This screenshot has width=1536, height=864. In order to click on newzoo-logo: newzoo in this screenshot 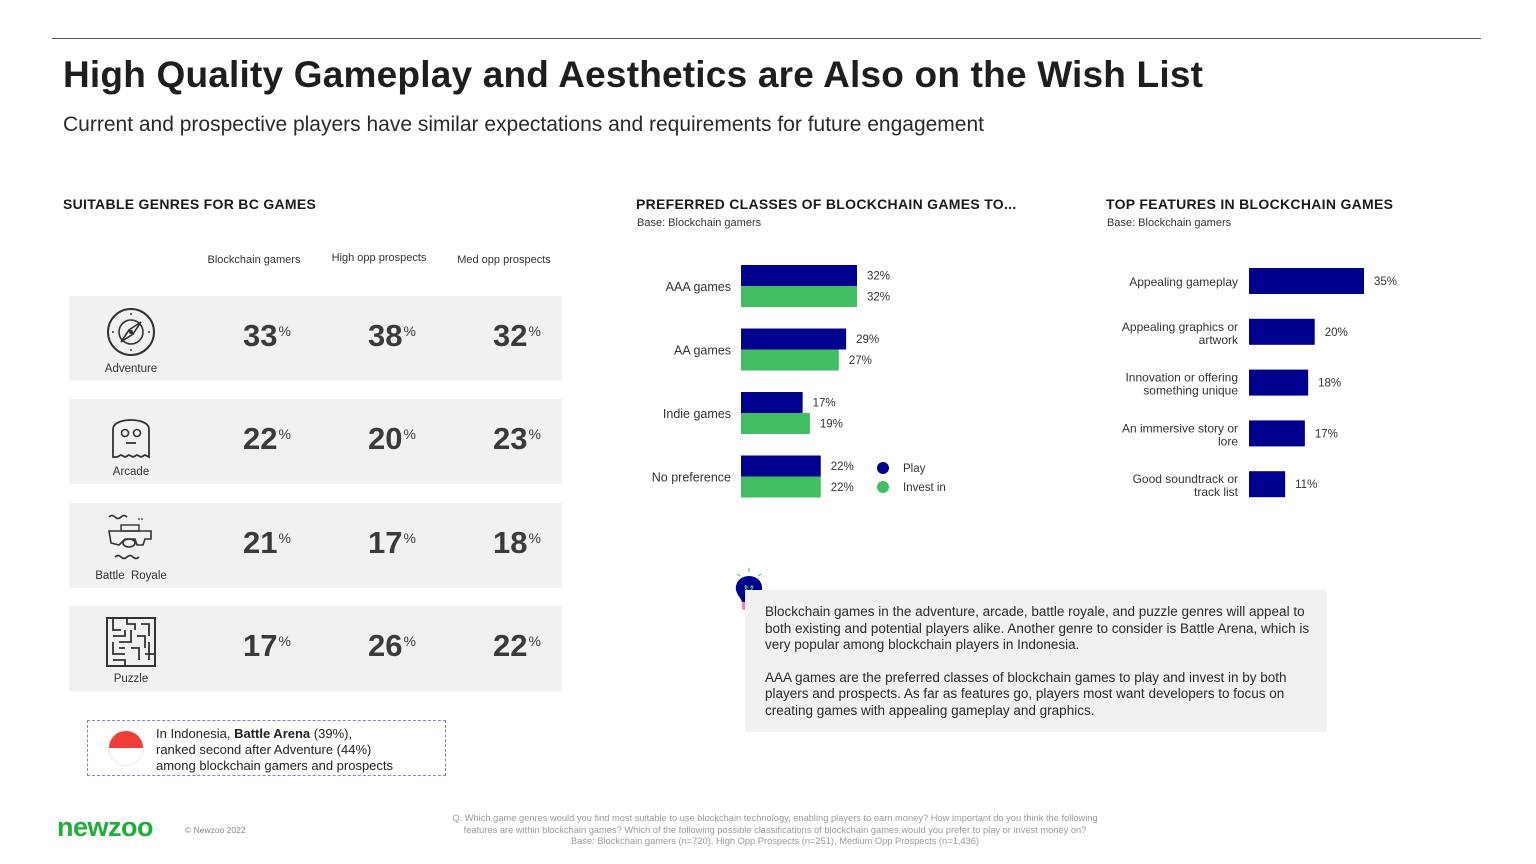, I will do `click(105, 827)`.